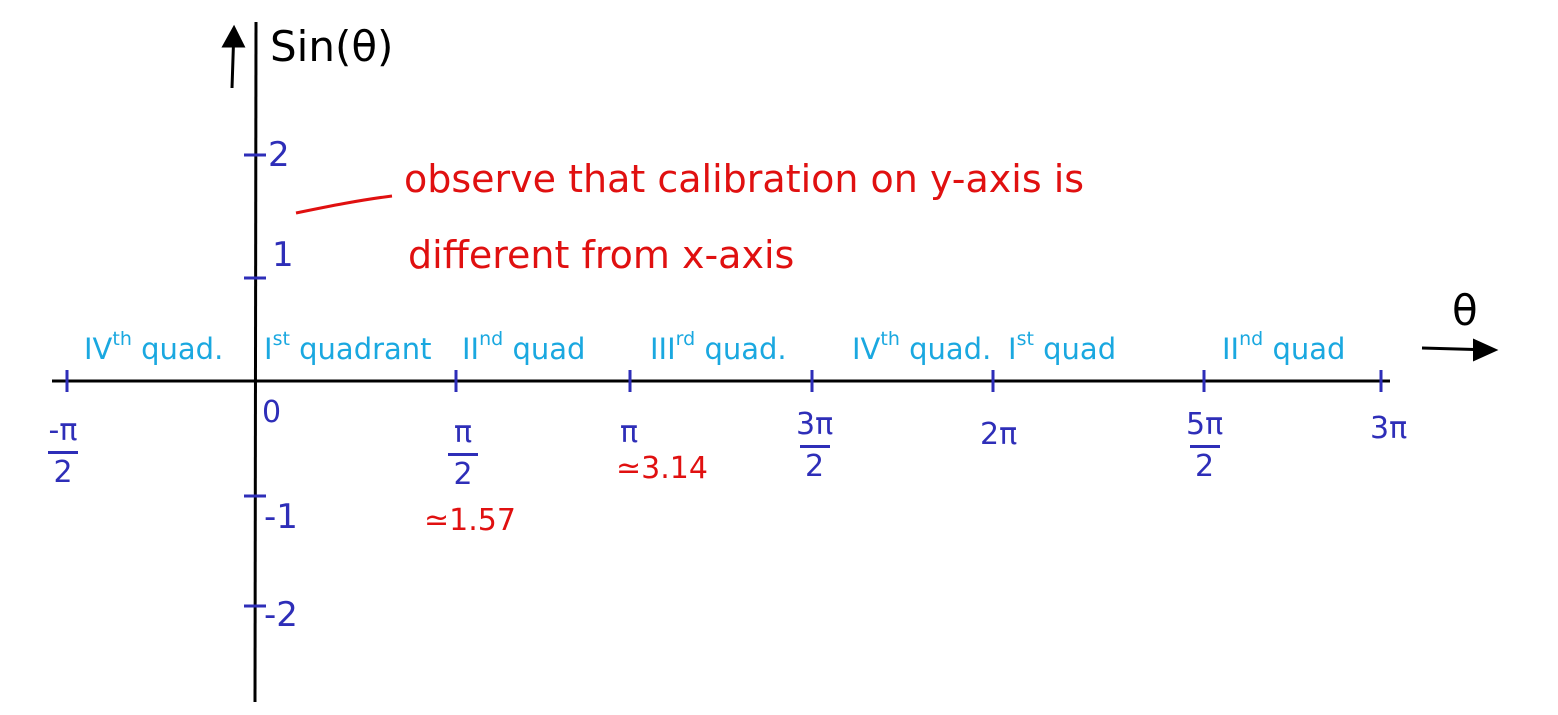 The image size is (1558, 715). What do you see at coordinates (1389, 428) in the screenshot?
I see `x-tick-label-3pi: 3π` at bounding box center [1389, 428].